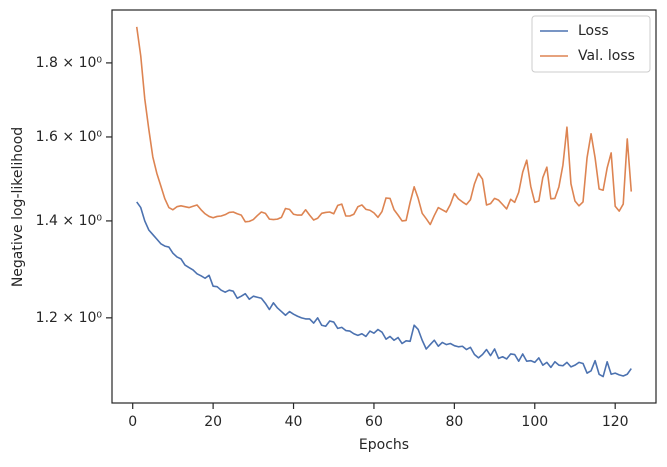 The height and width of the screenshot is (467, 667). Describe the element at coordinates (18, 207) in the screenshot. I see `y-axis-label: Negative log-likelihood` at that location.